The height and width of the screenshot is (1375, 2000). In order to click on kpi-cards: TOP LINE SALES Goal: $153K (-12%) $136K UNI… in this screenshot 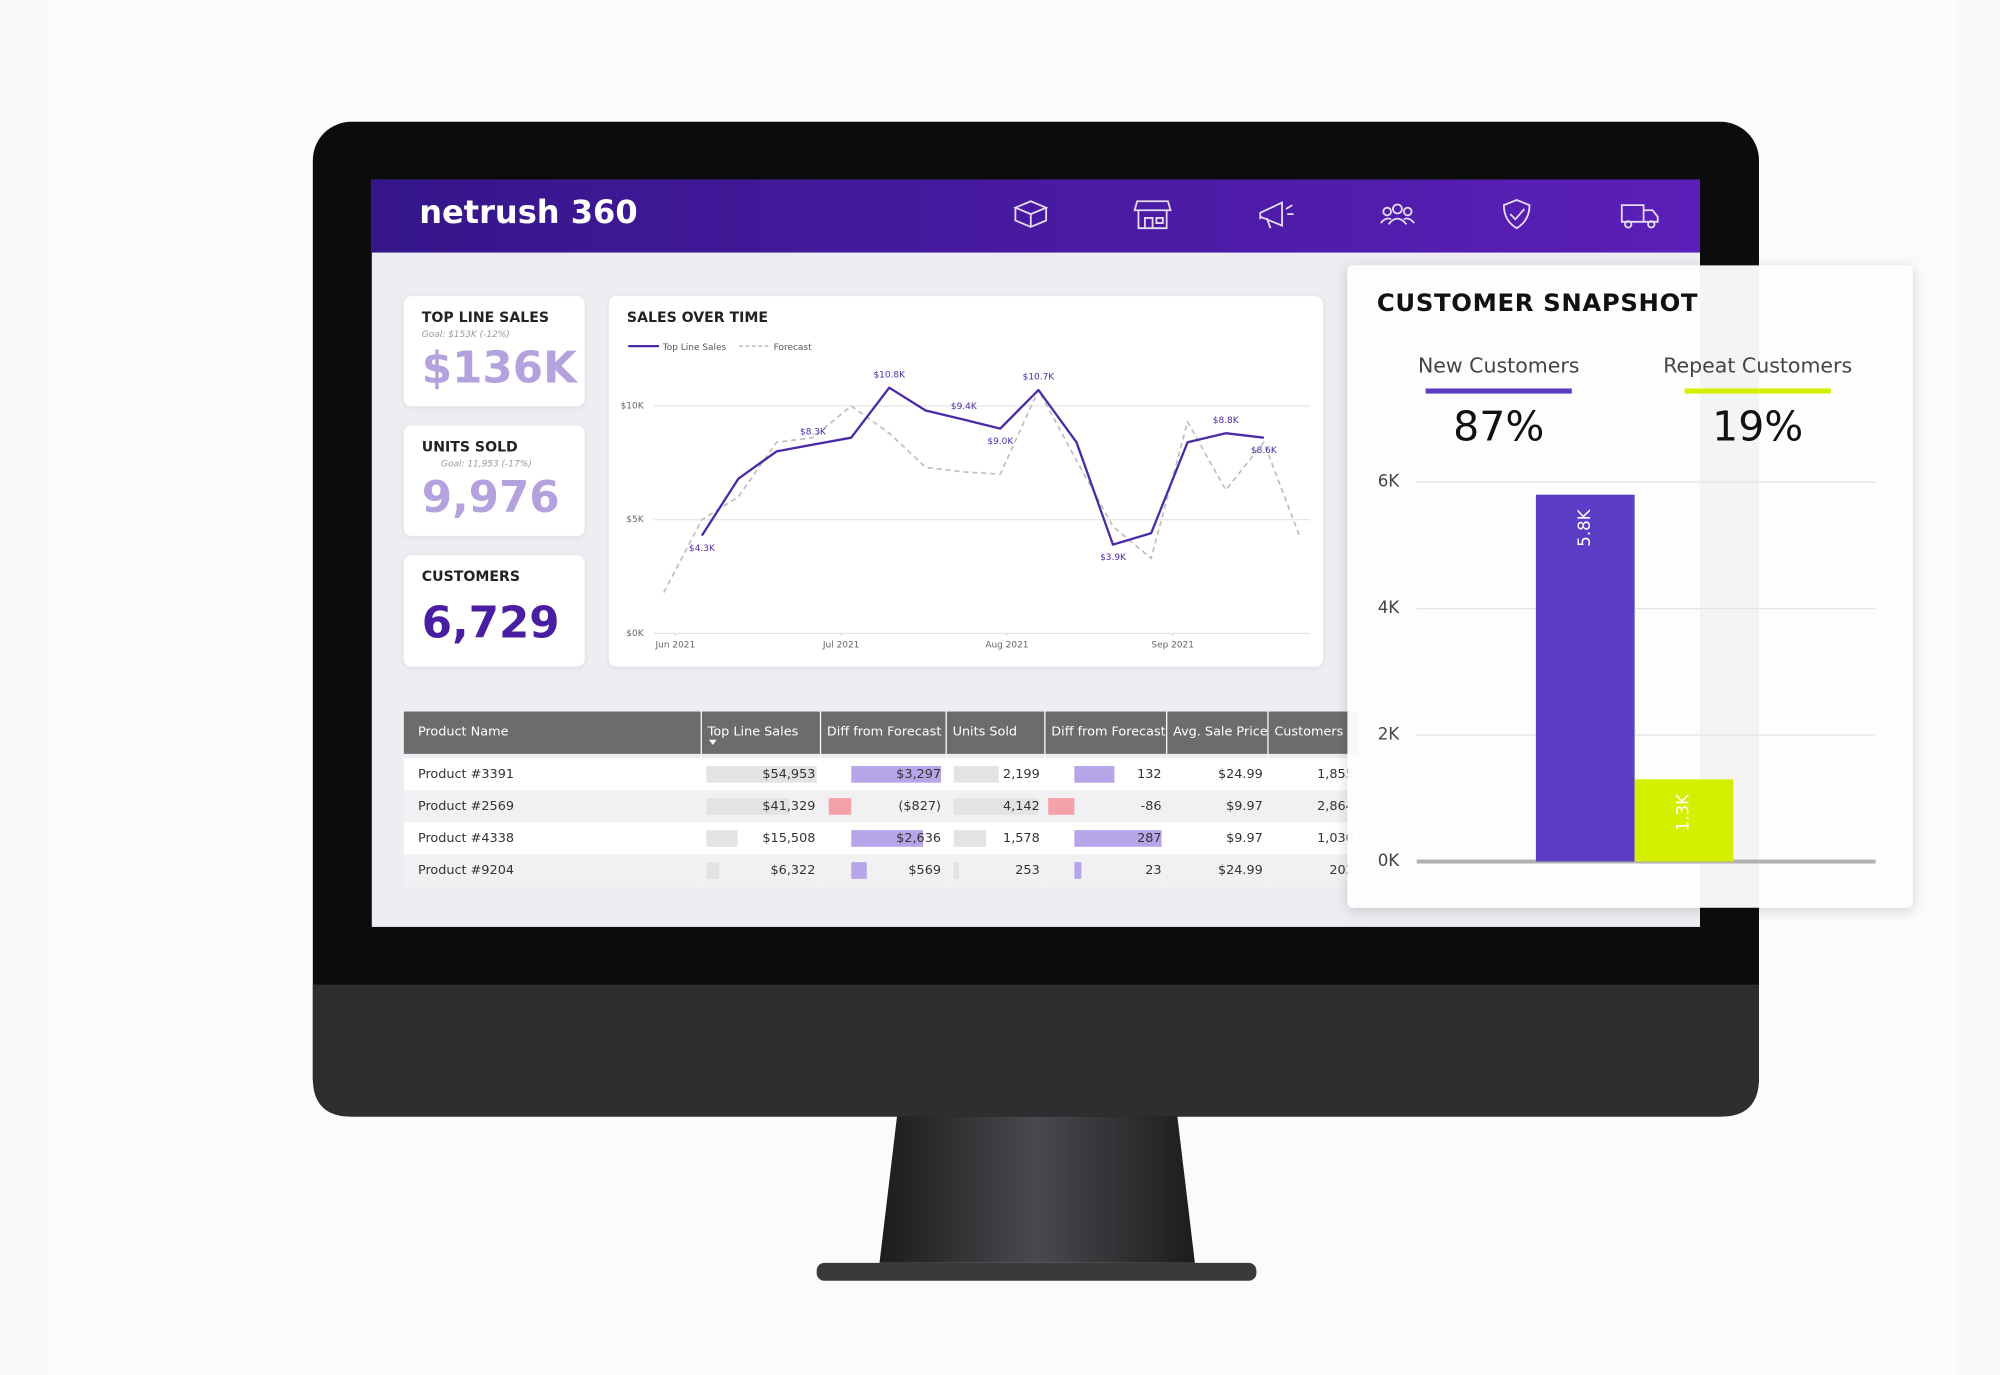, I will do `click(494, 481)`.